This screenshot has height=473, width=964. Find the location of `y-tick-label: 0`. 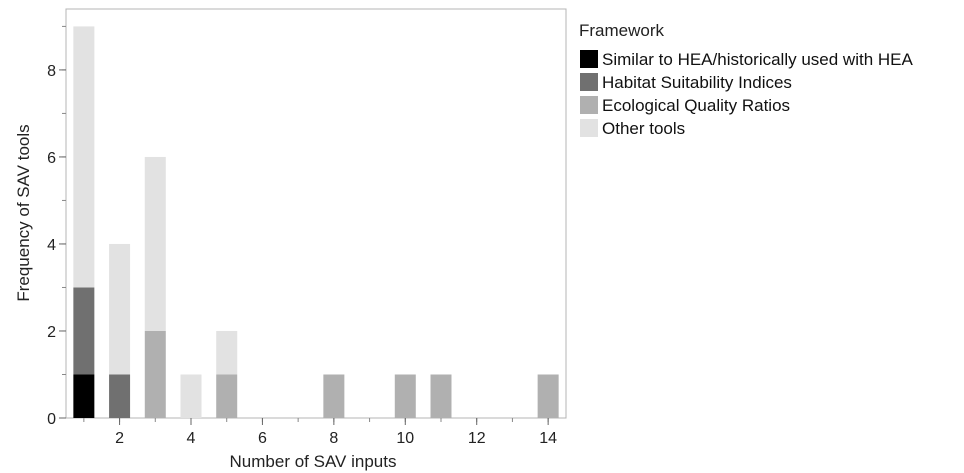

y-tick-label: 0 is located at coordinates (51, 419).